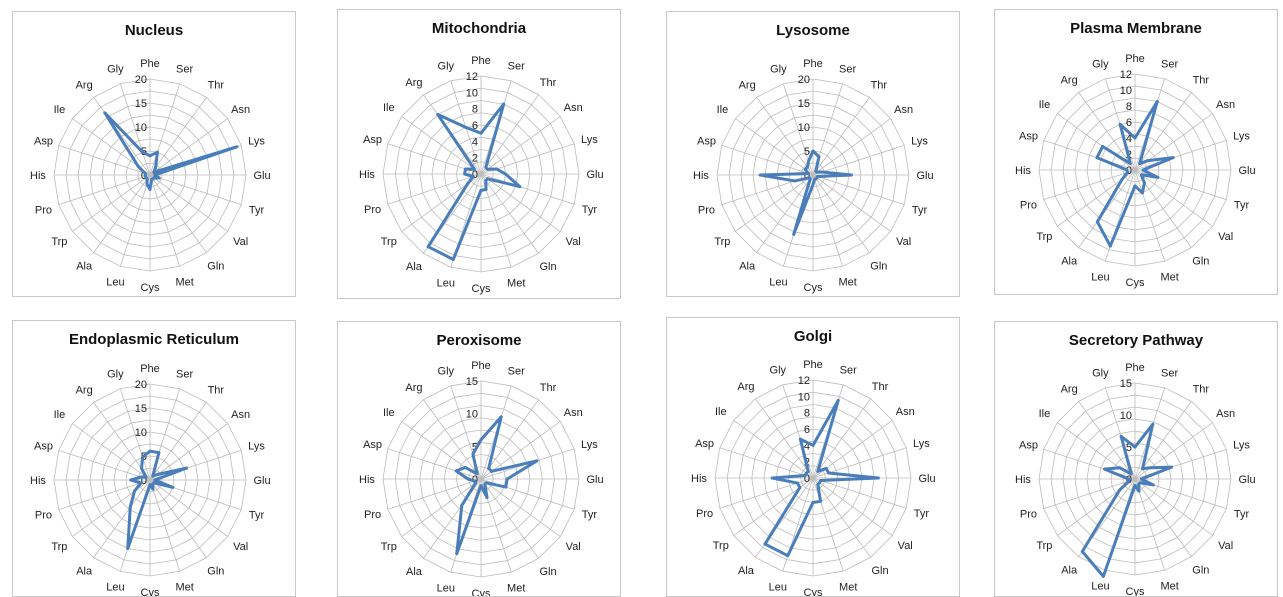 This screenshot has height=597, width=1283. Describe the element at coordinates (216, 390) in the screenshot. I see `category-label: Thr` at that location.